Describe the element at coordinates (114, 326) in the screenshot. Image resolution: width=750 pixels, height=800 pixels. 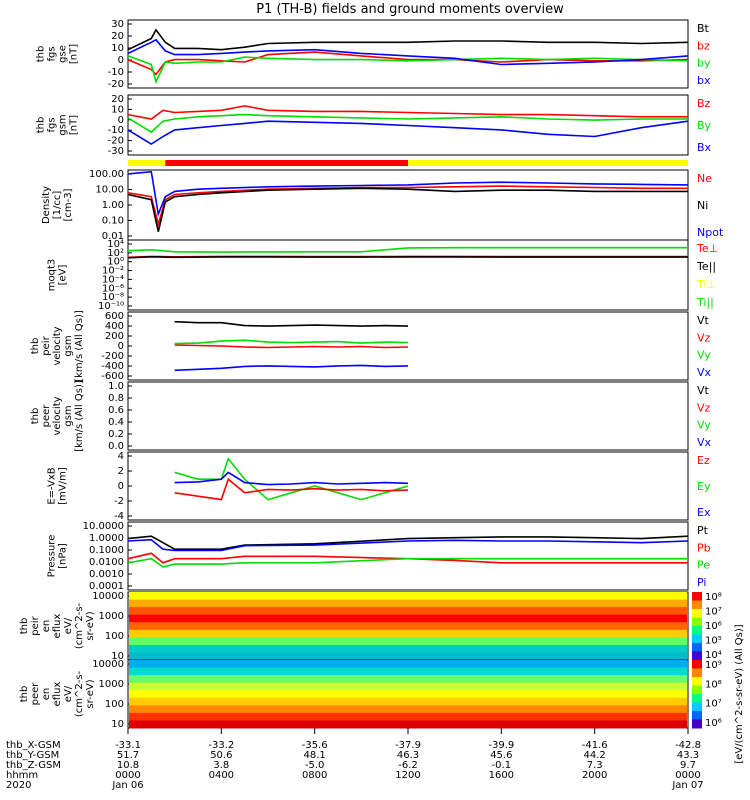
I see `y-tick-label: 400` at that location.